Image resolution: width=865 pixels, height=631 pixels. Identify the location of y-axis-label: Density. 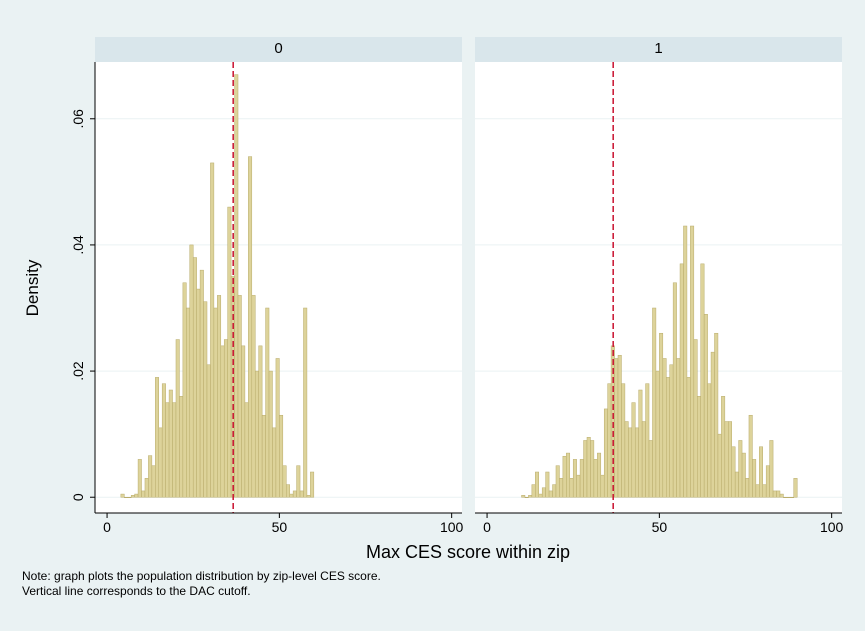
(32, 287).